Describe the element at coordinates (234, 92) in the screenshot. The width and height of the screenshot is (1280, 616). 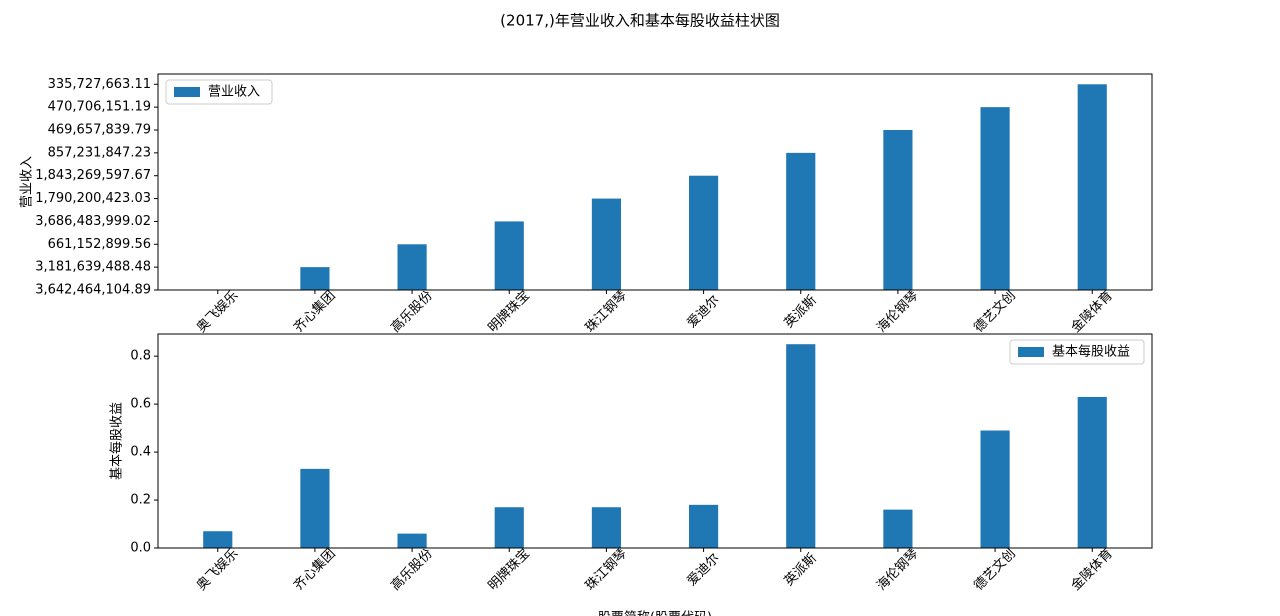
I see `legend-label: 营业收入` at that location.